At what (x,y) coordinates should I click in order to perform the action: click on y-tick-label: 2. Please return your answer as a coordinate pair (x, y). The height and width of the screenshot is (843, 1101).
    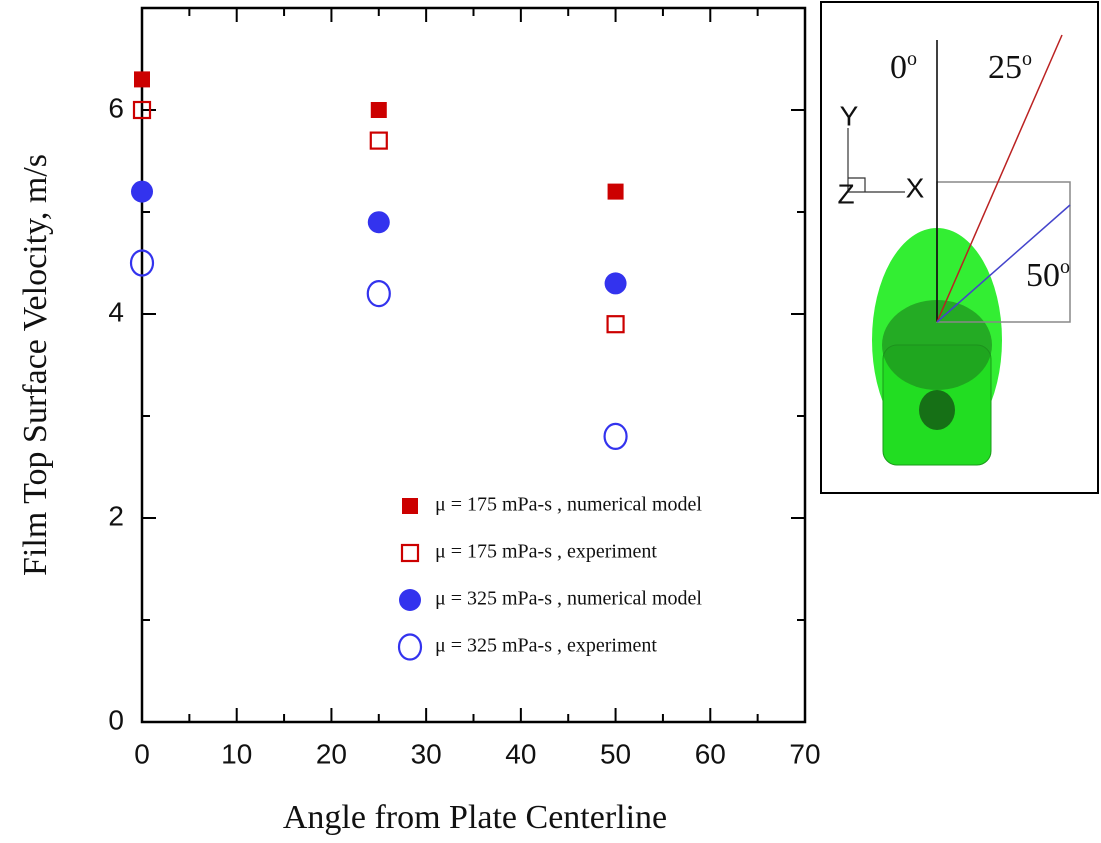
    Looking at the image, I should click on (116, 515).